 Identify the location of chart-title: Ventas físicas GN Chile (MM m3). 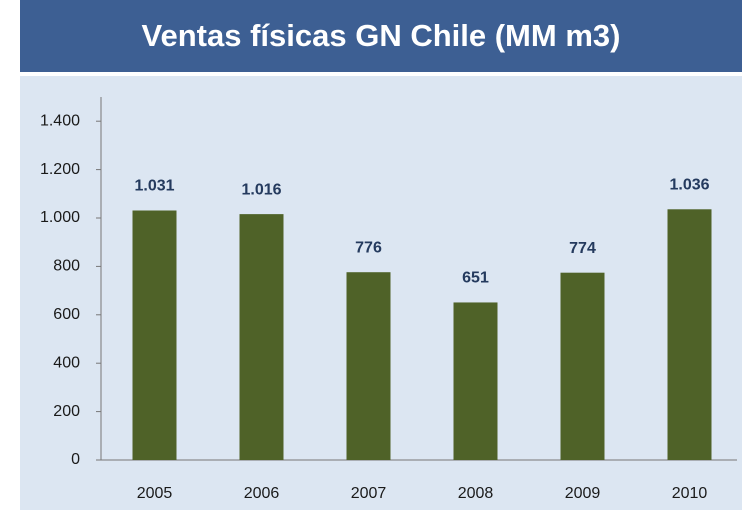
(381, 35).